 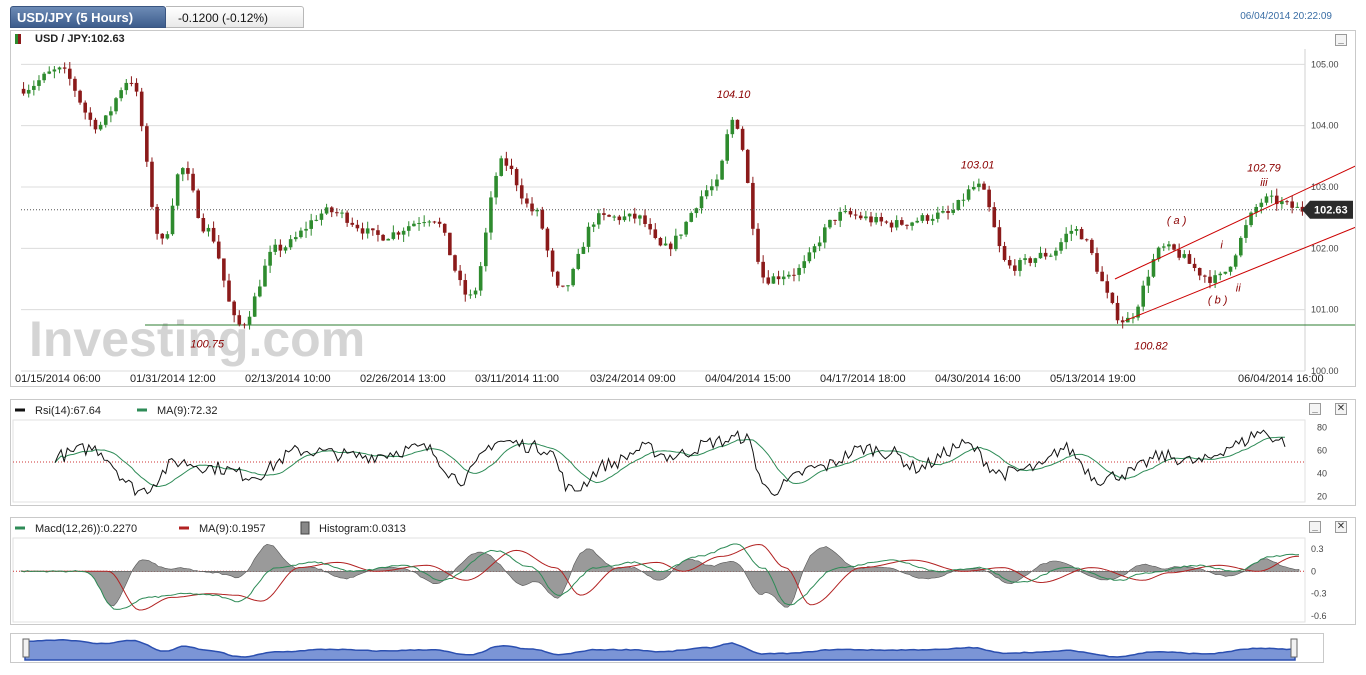 What do you see at coordinates (1177, 221) in the screenshot?
I see `wave-annotation: ( a )` at bounding box center [1177, 221].